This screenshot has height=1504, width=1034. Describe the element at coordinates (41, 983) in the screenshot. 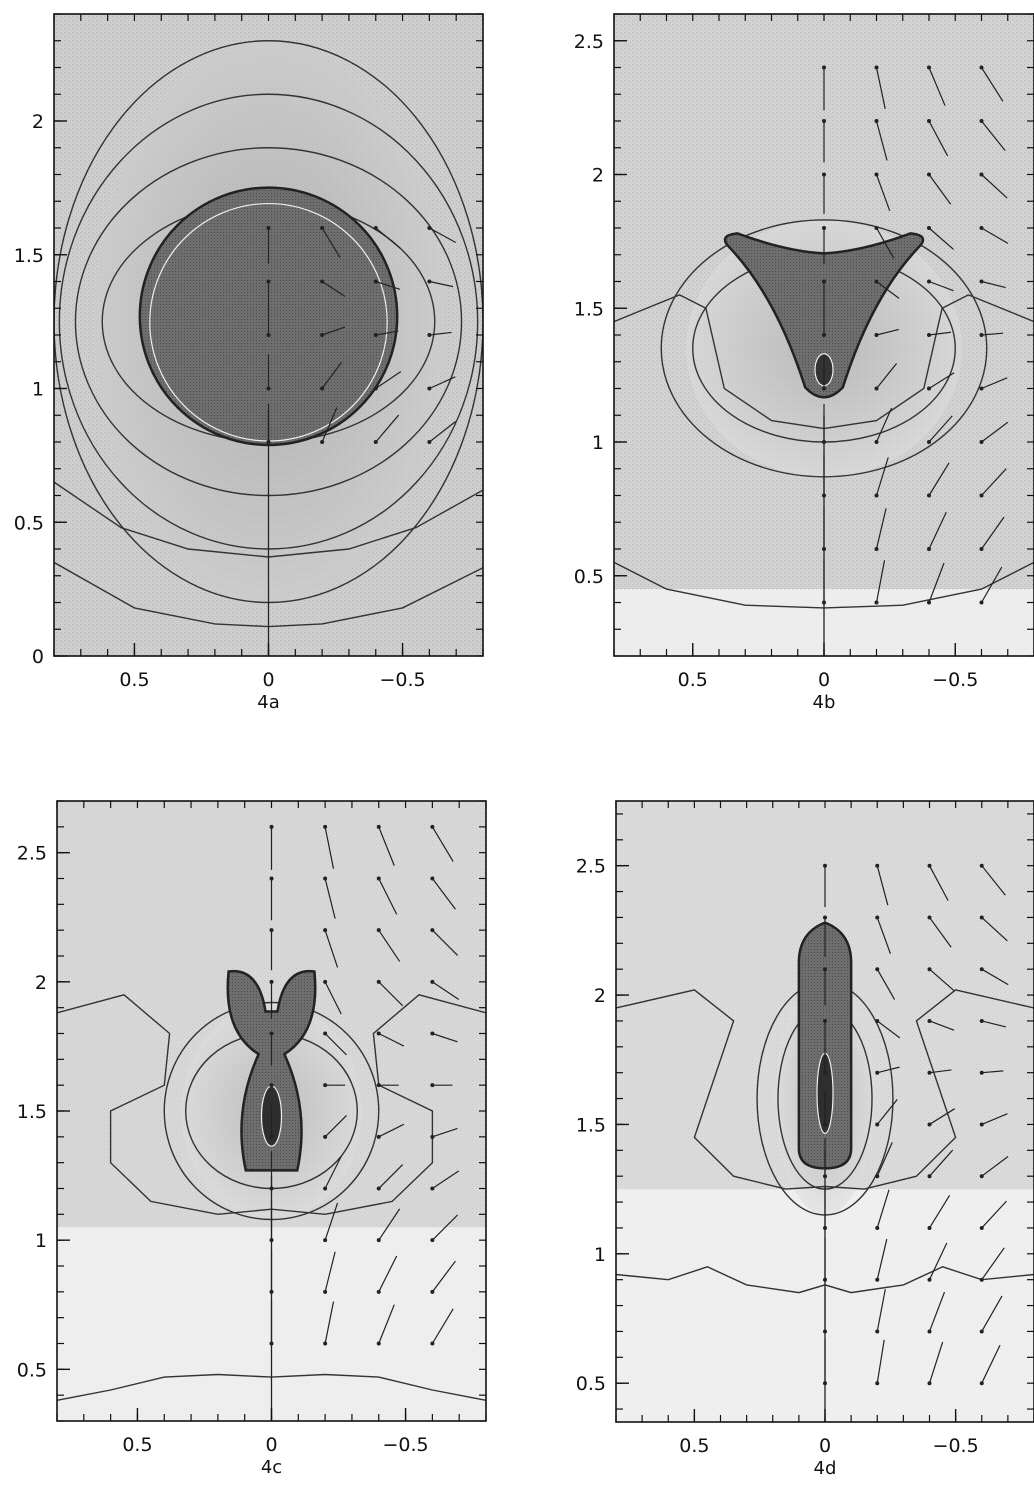

I see `y-tick-label: 2` at that location.